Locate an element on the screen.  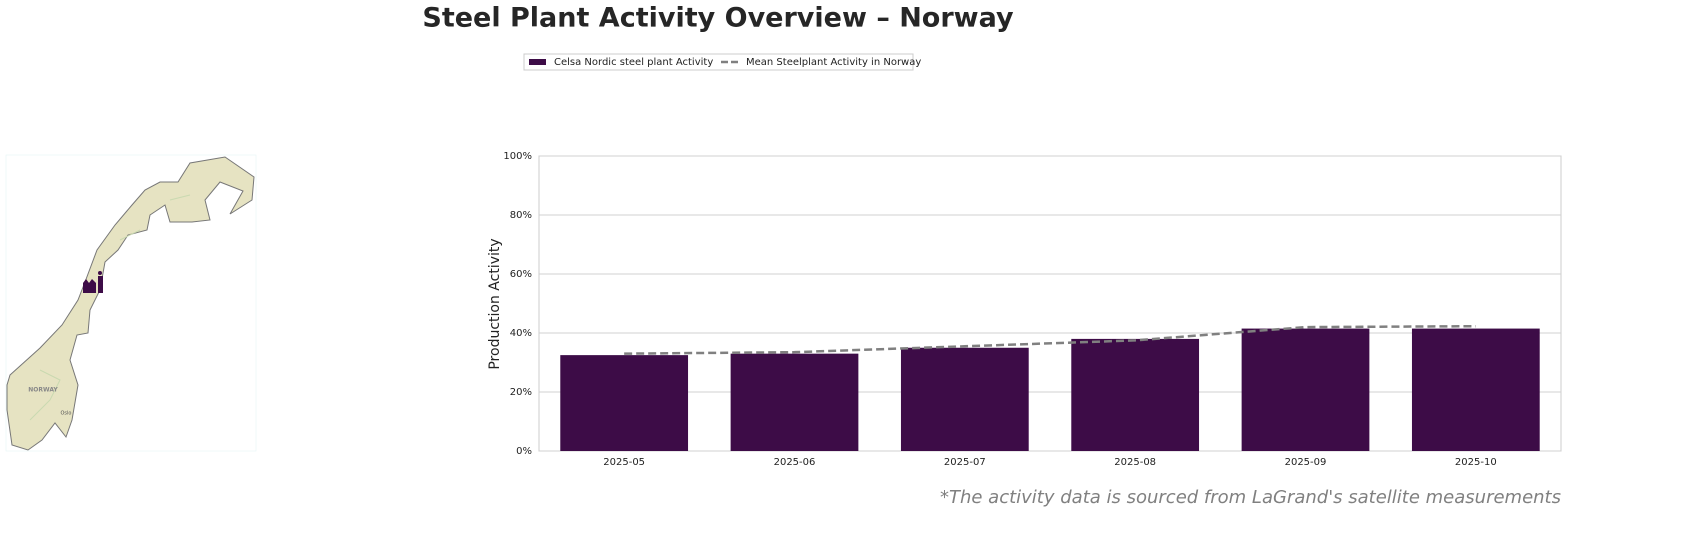
y-tick-label: 80% is located at coordinates (521, 215).